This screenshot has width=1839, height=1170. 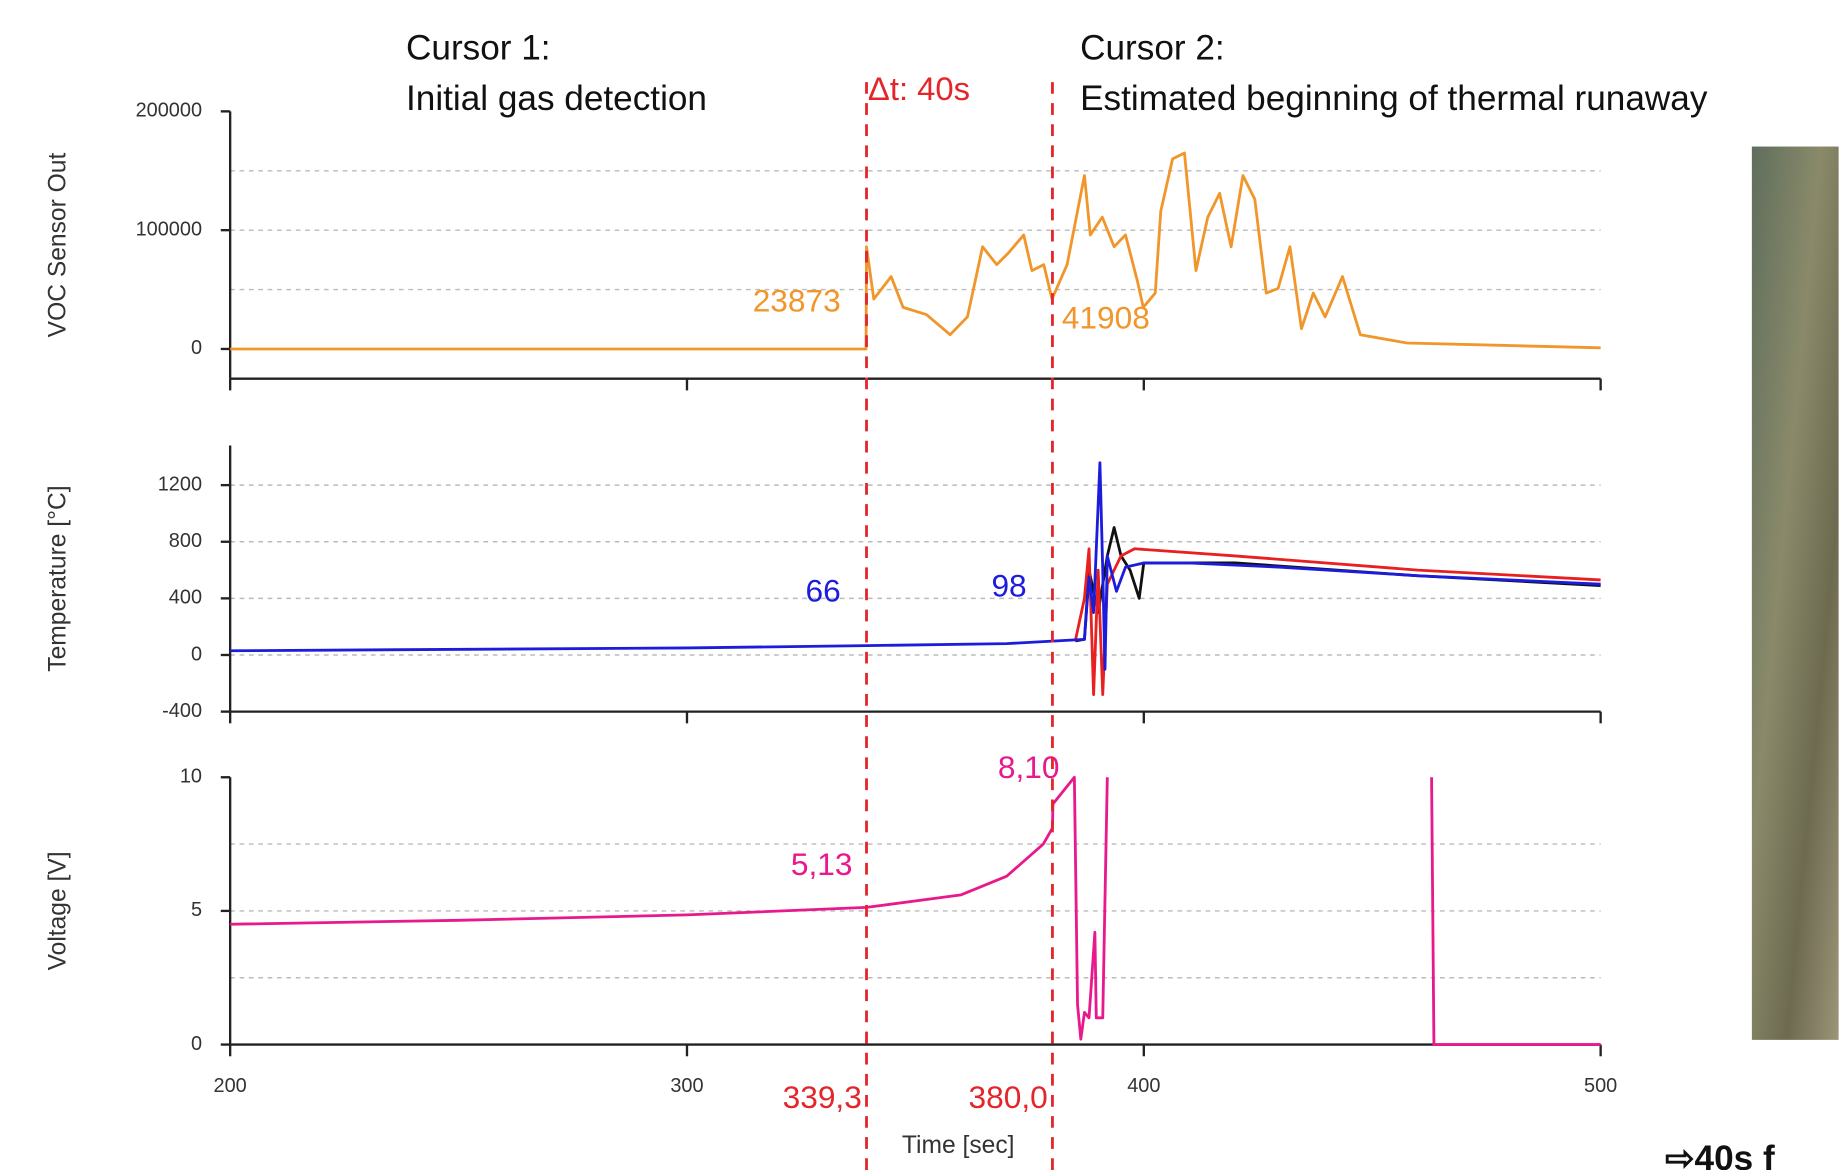 I want to click on y-tick-label: 400, so click(x=185, y=598).